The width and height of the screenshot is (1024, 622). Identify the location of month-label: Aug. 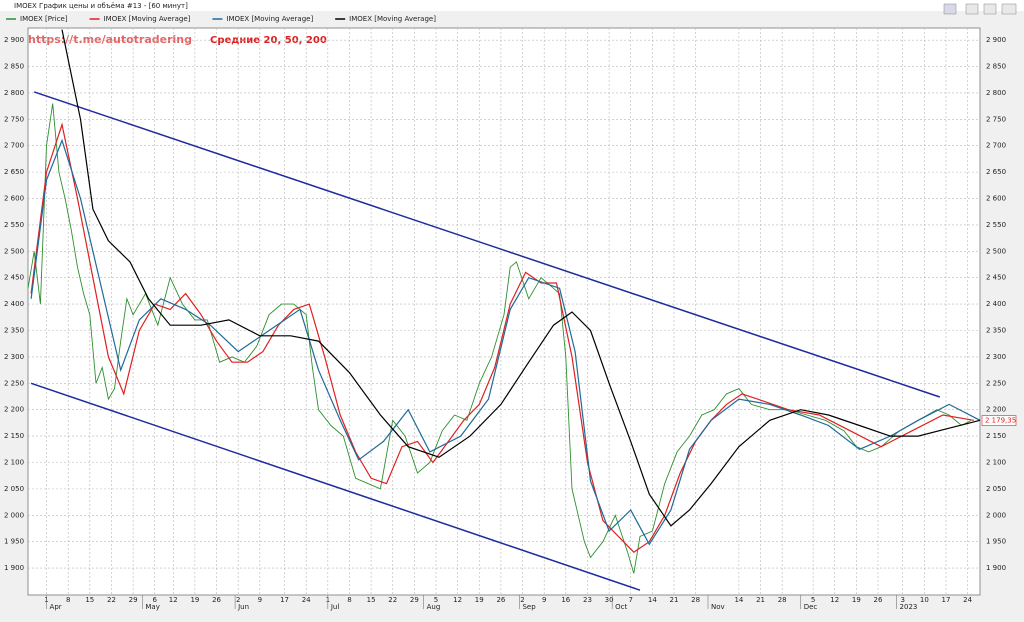
(434, 607).